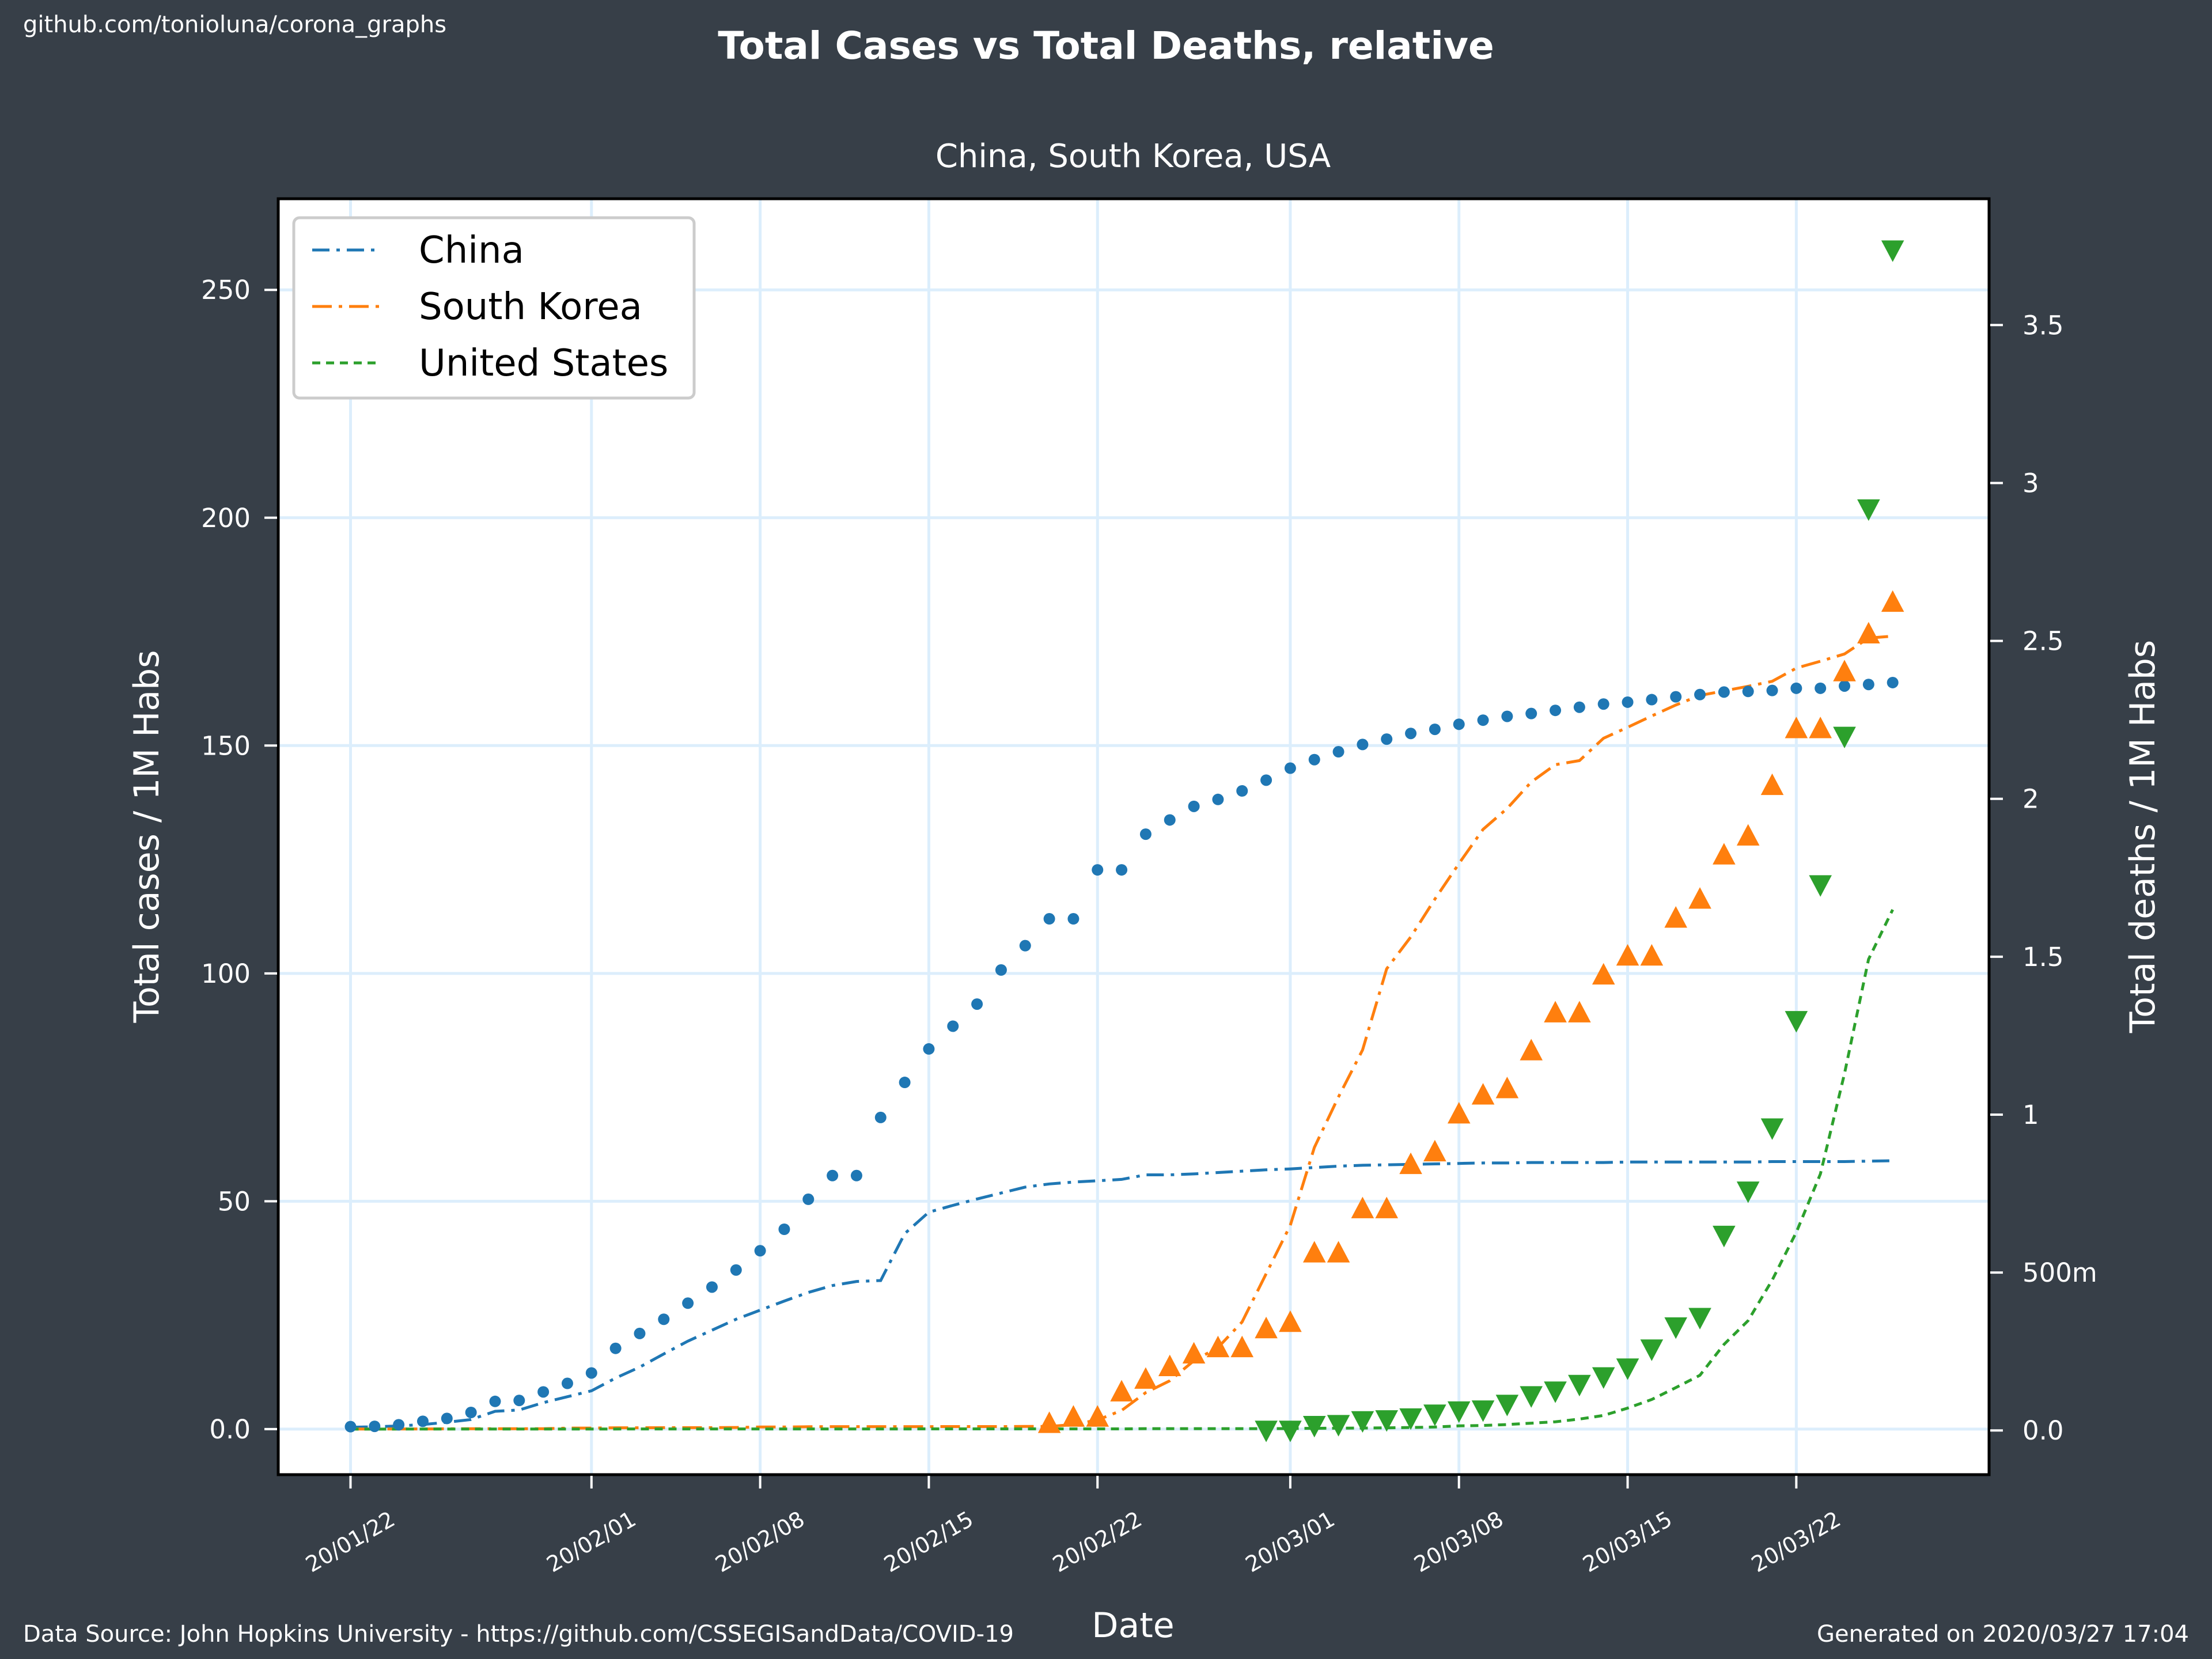 This screenshot has height=1659, width=2212. Describe the element at coordinates (2059, 1272) in the screenshot. I see `y2-tick-label: 500m` at that location.